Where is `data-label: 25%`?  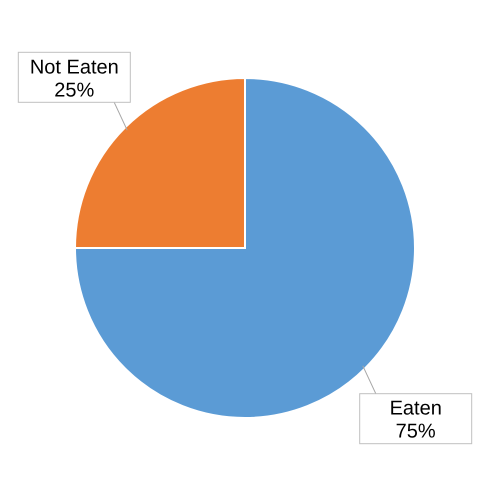 data-label: 25% is located at coordinates (74, 90).